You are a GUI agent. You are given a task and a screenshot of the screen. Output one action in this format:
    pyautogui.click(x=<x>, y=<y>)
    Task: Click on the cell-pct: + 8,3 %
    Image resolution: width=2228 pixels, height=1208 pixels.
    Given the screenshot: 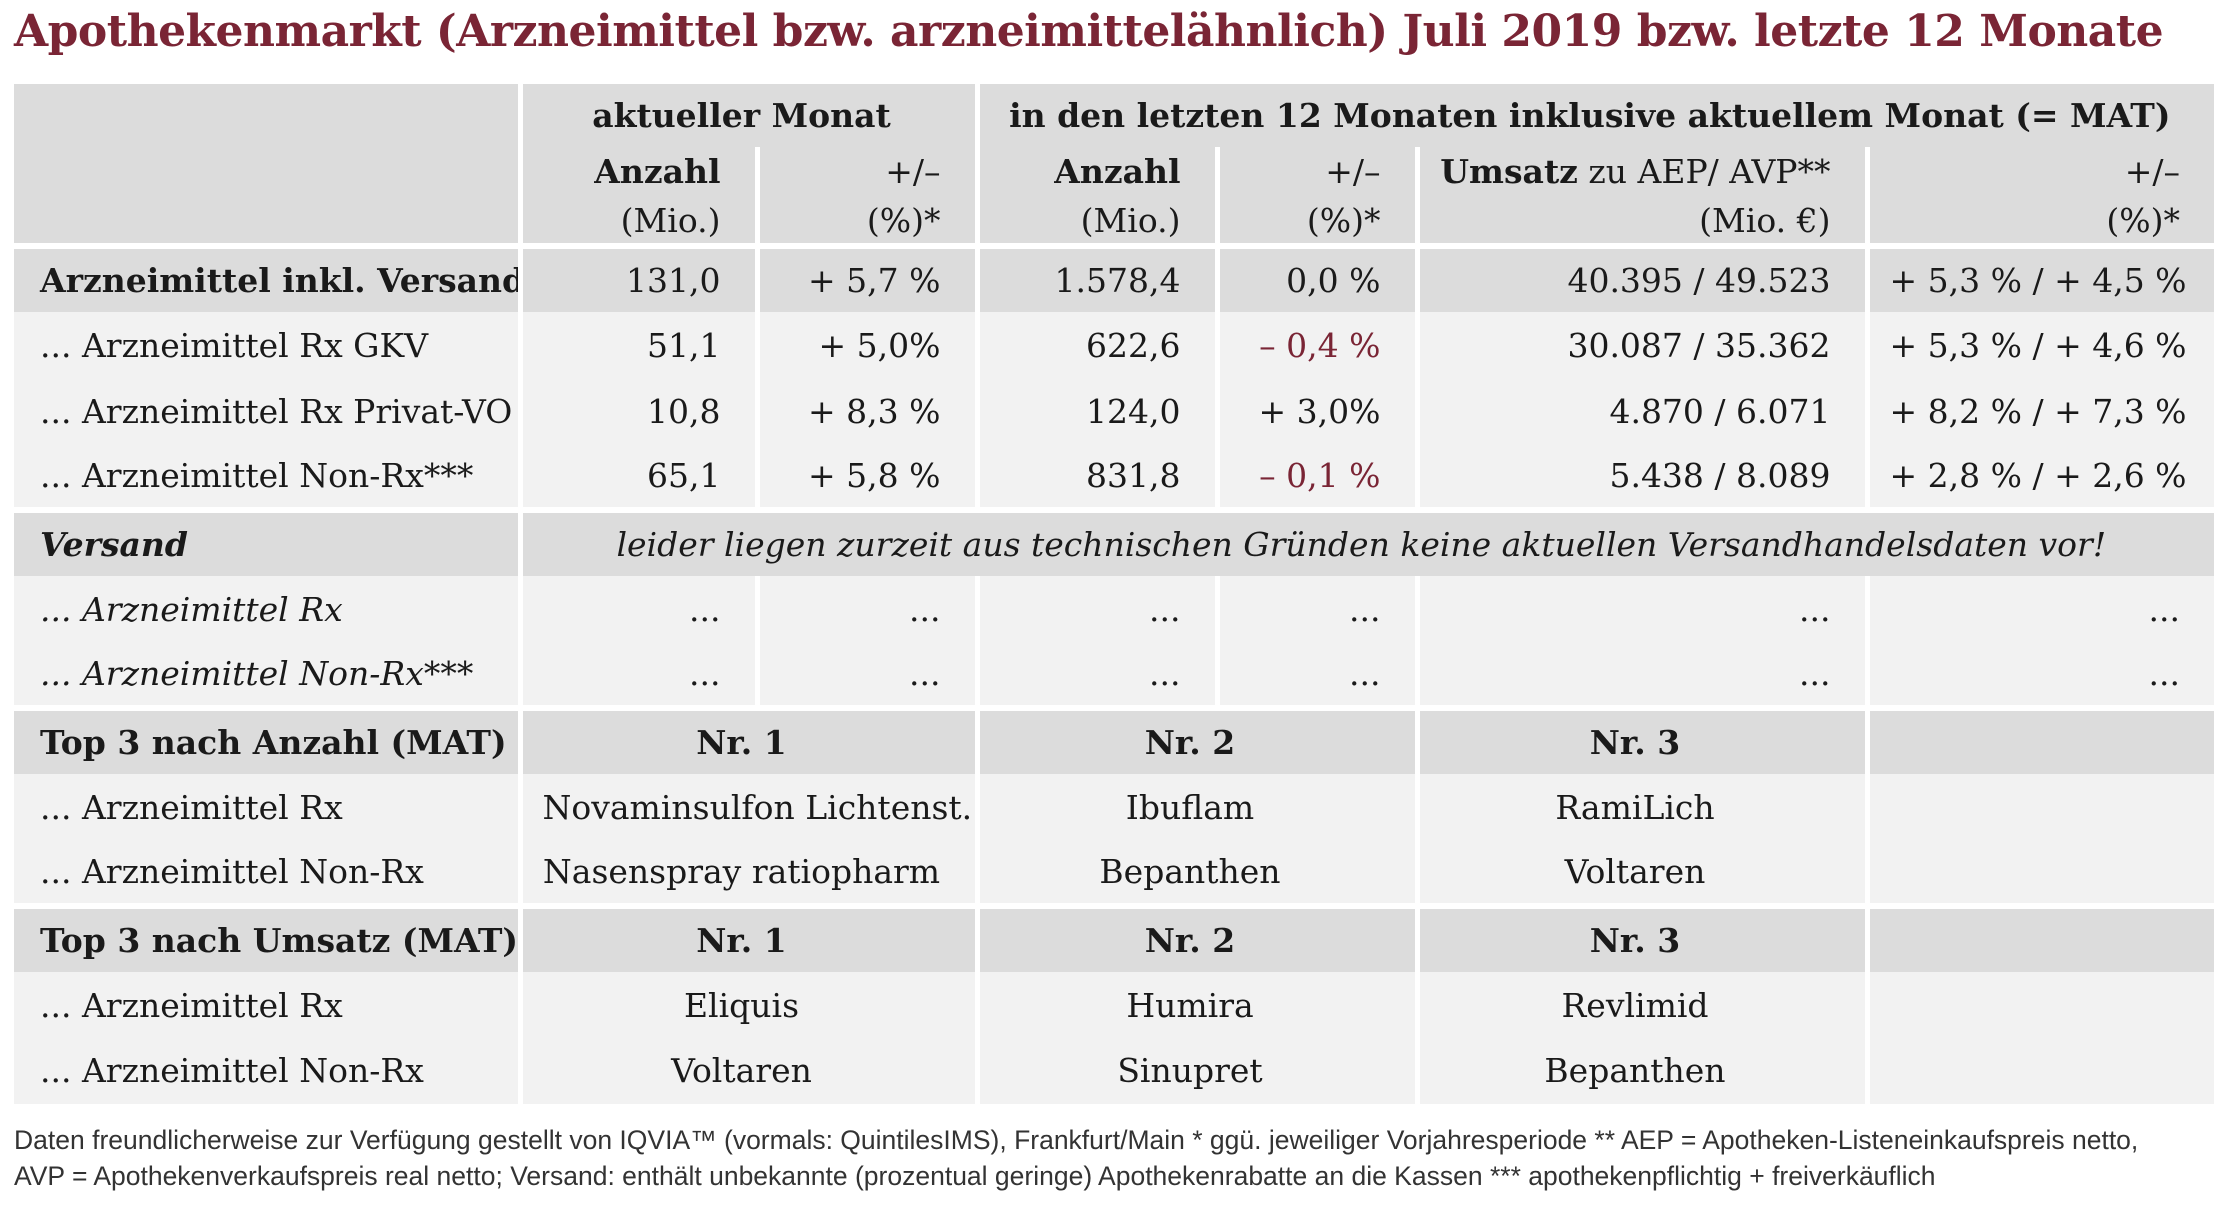 What is the action you would take?
    pyautogui.click(x=865, y=411)
    